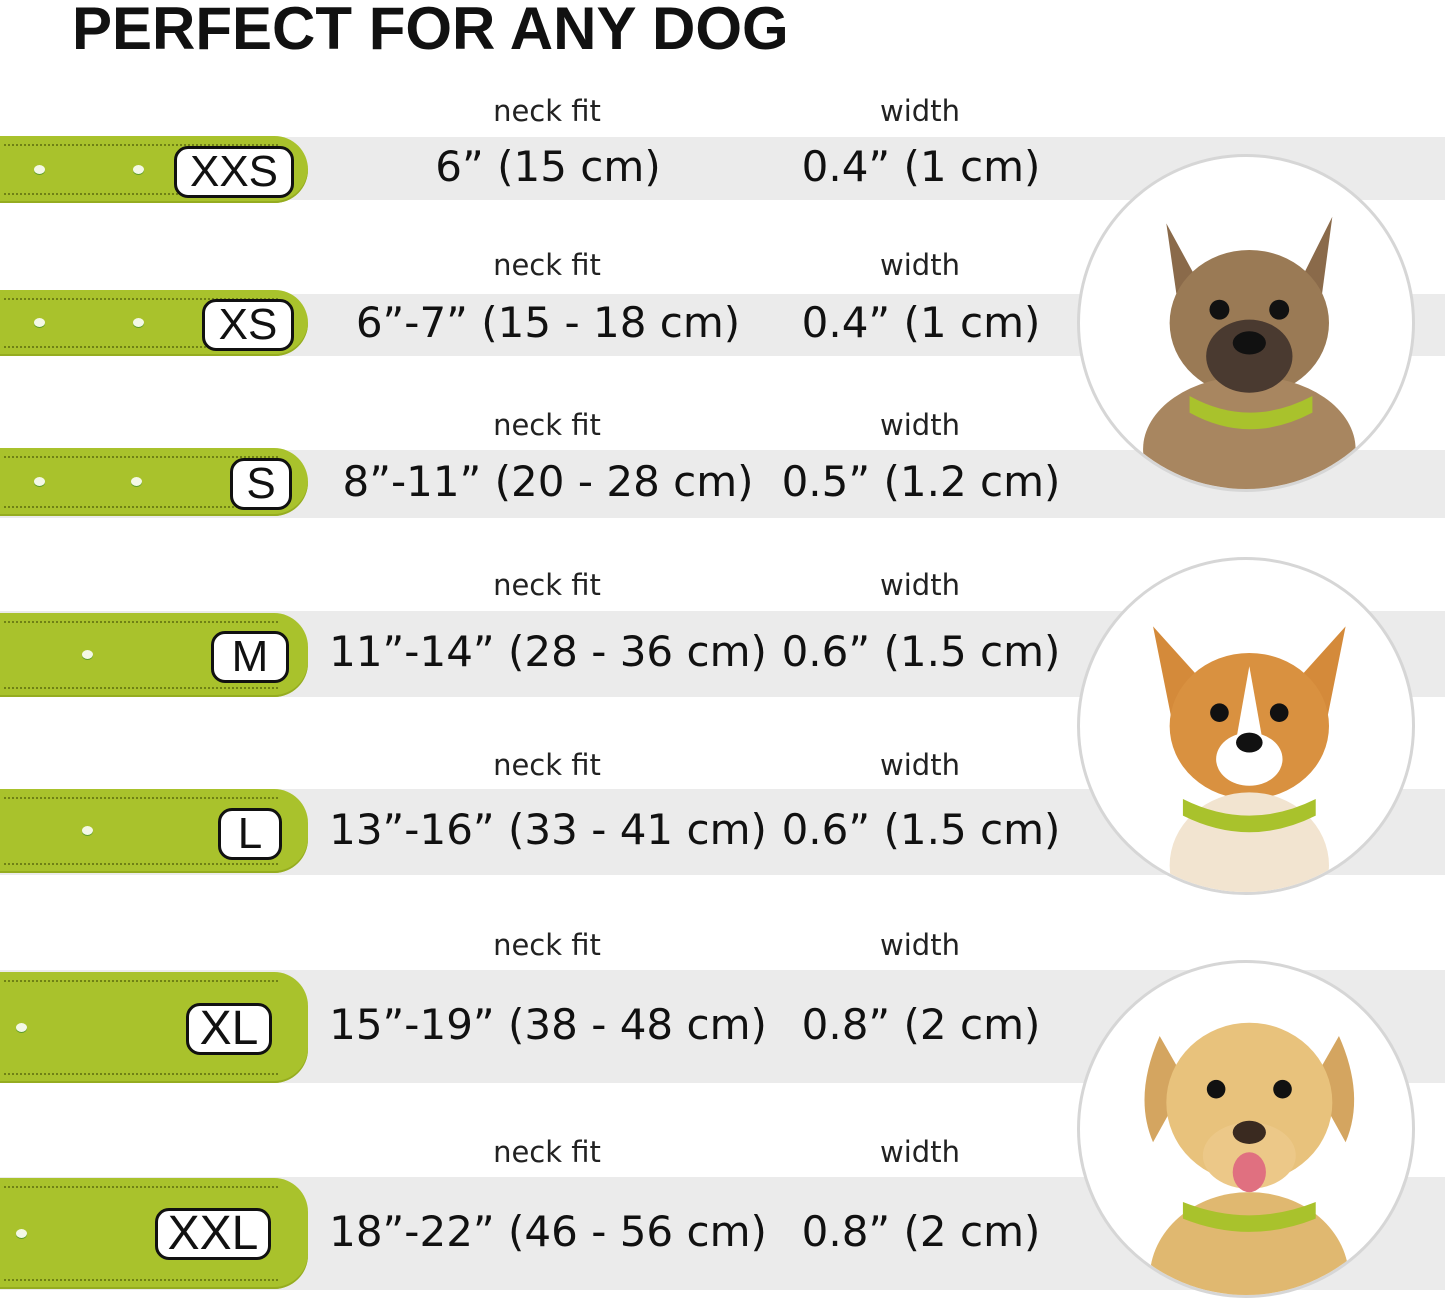 The image size is (1445, 1301). Describe the element at coordinates (1249, 759) in the screenshot. I see `corgi-icon` at that location.